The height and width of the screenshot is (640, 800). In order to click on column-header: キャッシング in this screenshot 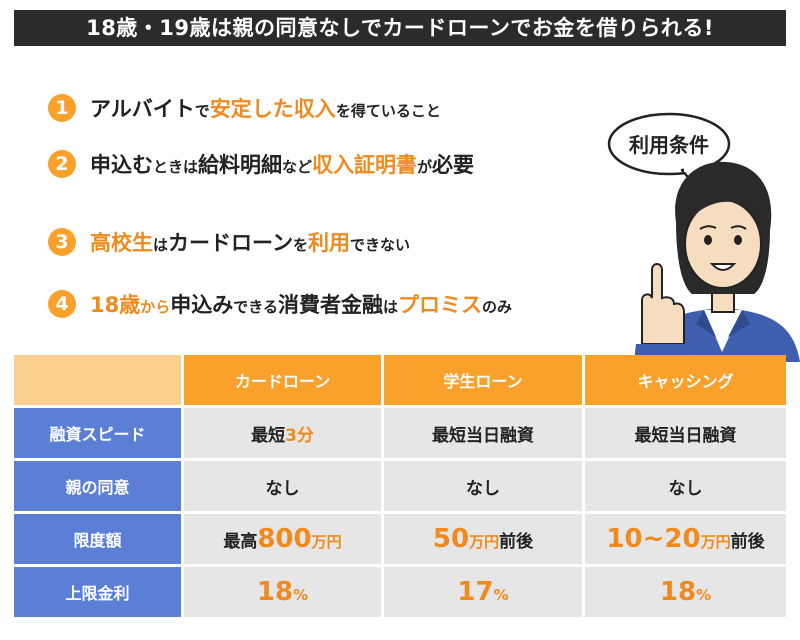, I will do `click(685, 381)`.